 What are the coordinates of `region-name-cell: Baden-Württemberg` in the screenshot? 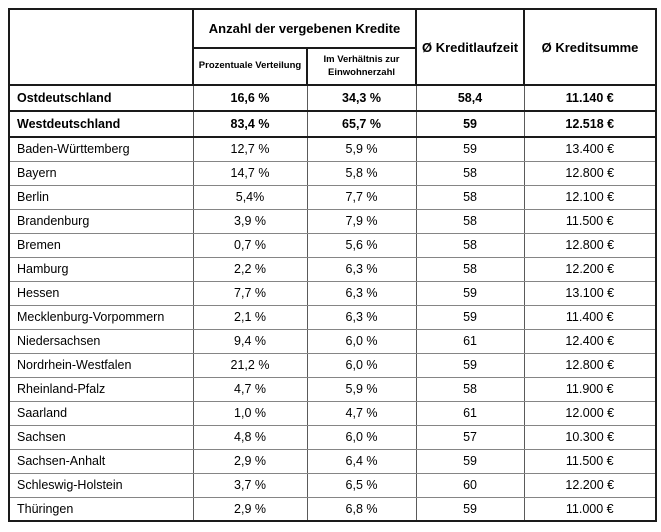 It's located at (101, 149).